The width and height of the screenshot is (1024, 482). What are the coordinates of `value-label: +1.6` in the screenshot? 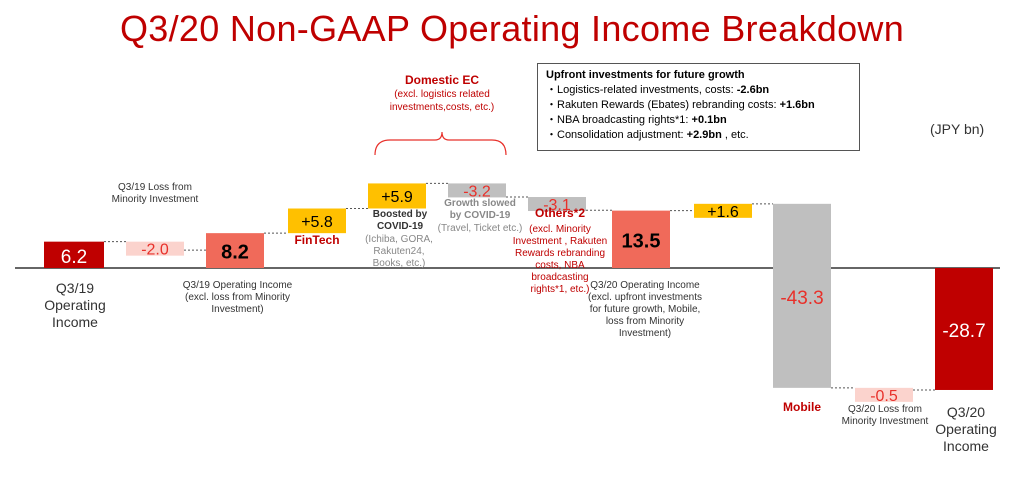 It's located at (723, 212).